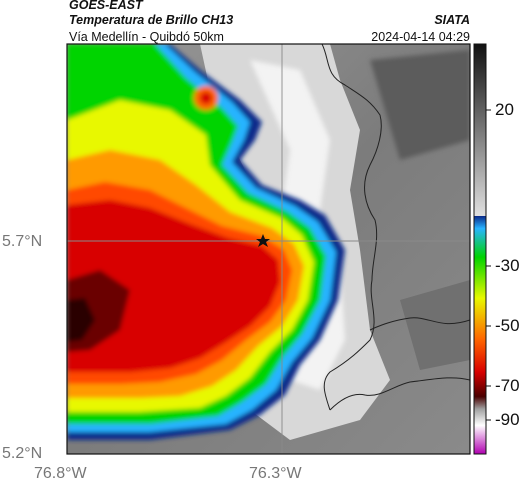  Describe the element at coordinates (507, 385) in the screenshot. I see `colorbar-label-minus70: -70` at that location.